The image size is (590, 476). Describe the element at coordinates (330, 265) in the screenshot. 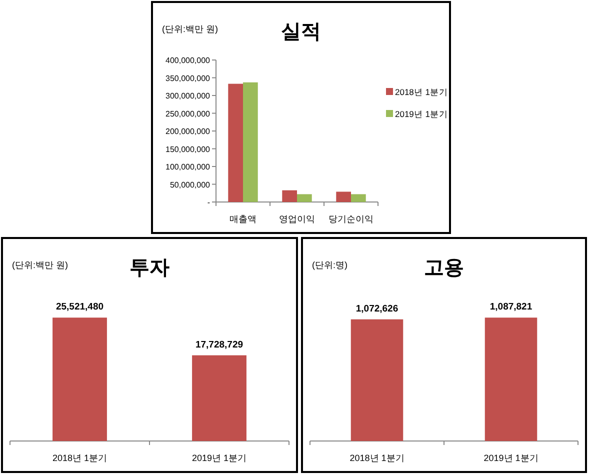

I see `text: (단위:명)` at that location.